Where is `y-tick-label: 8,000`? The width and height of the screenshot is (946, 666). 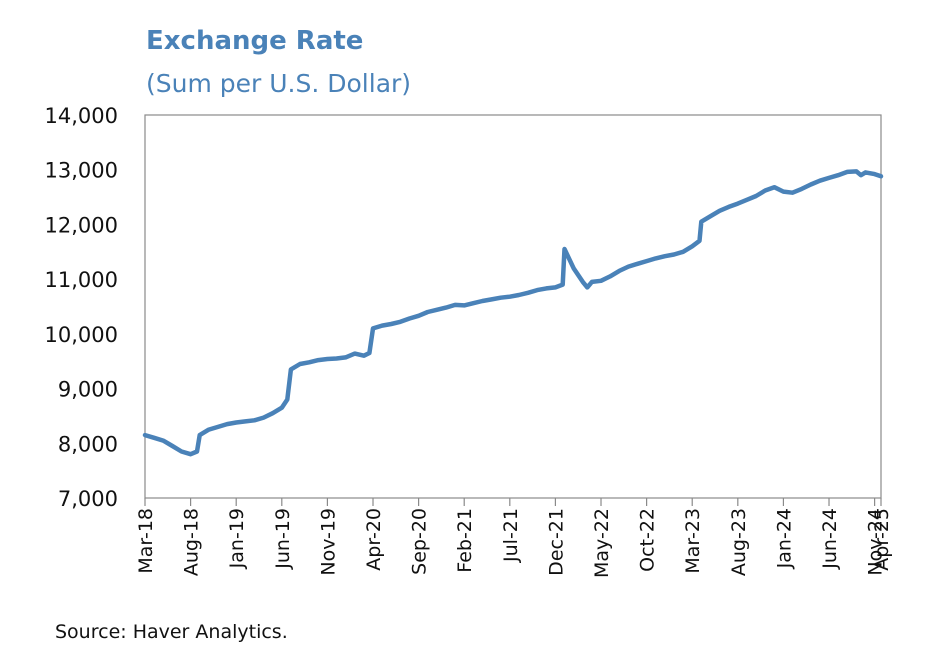
y-tick-label: 8,000 is located at coordinates (88, 444).